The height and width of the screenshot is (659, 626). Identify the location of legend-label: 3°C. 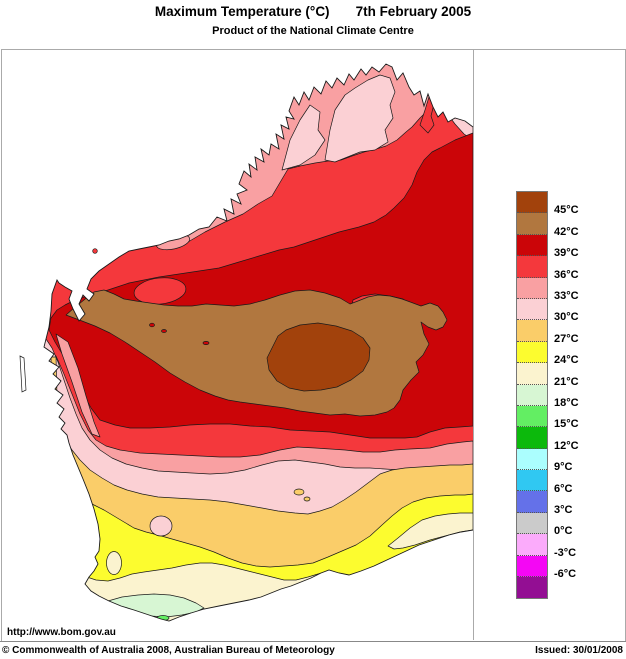
(563, 510).